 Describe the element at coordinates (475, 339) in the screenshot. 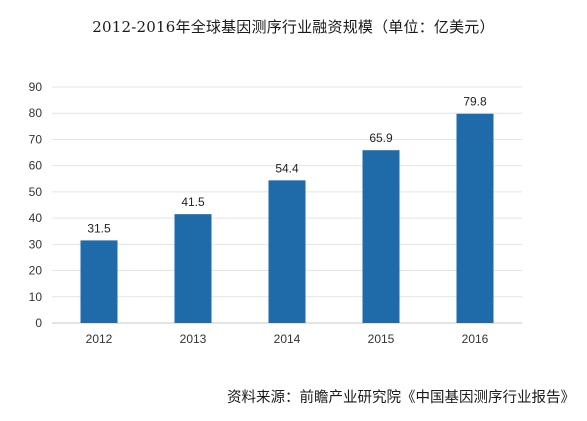

I see `x-tick-label-2016: 2016` at that location.